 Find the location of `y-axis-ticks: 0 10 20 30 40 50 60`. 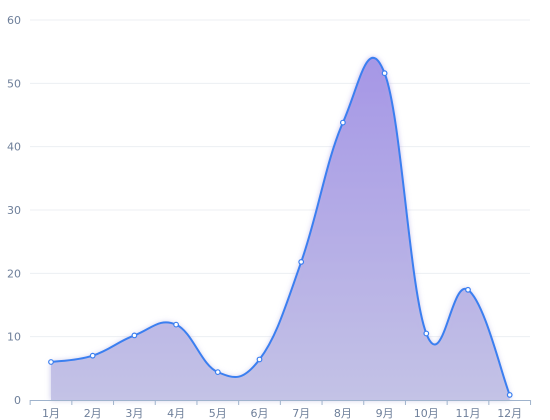

y-axis-ticks: 0 10 20 30 40 50 60 is located at coordinates (14, 210).